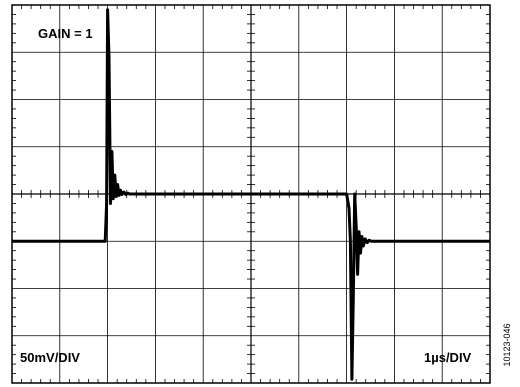  What do you see at coordinates (65, 33) in the screenshot?
I see `gain-annotation: GAIN = 1` at bounding box center [65, 33].